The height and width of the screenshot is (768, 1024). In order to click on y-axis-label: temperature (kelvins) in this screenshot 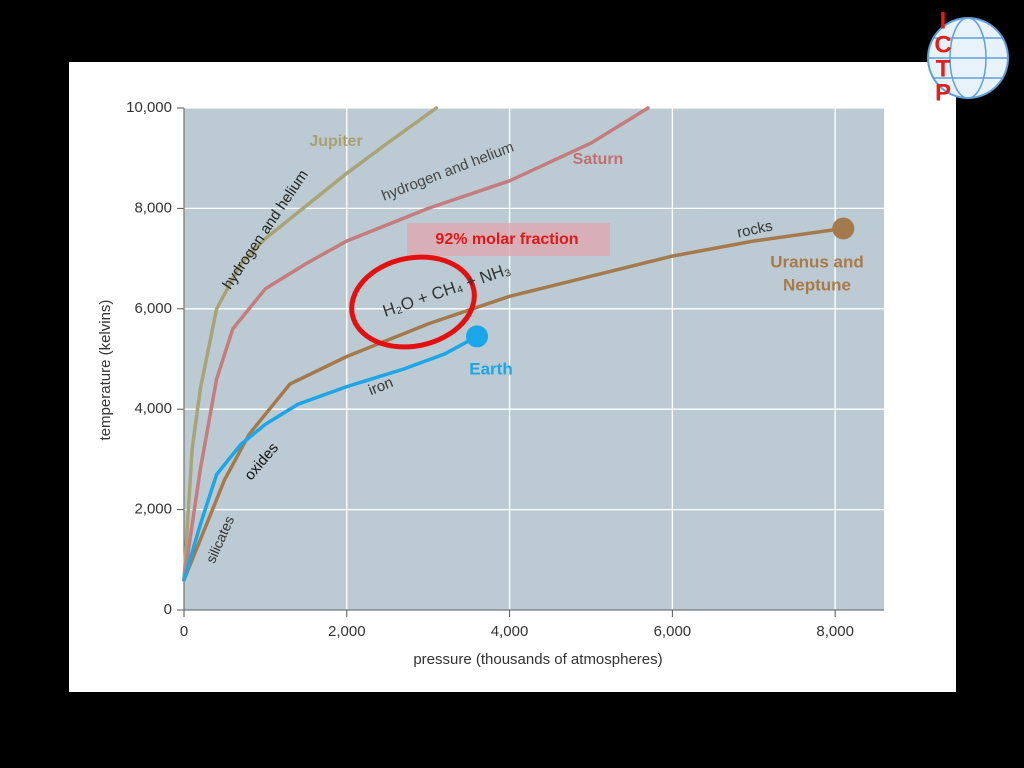, I will do `click(105, 370)`.